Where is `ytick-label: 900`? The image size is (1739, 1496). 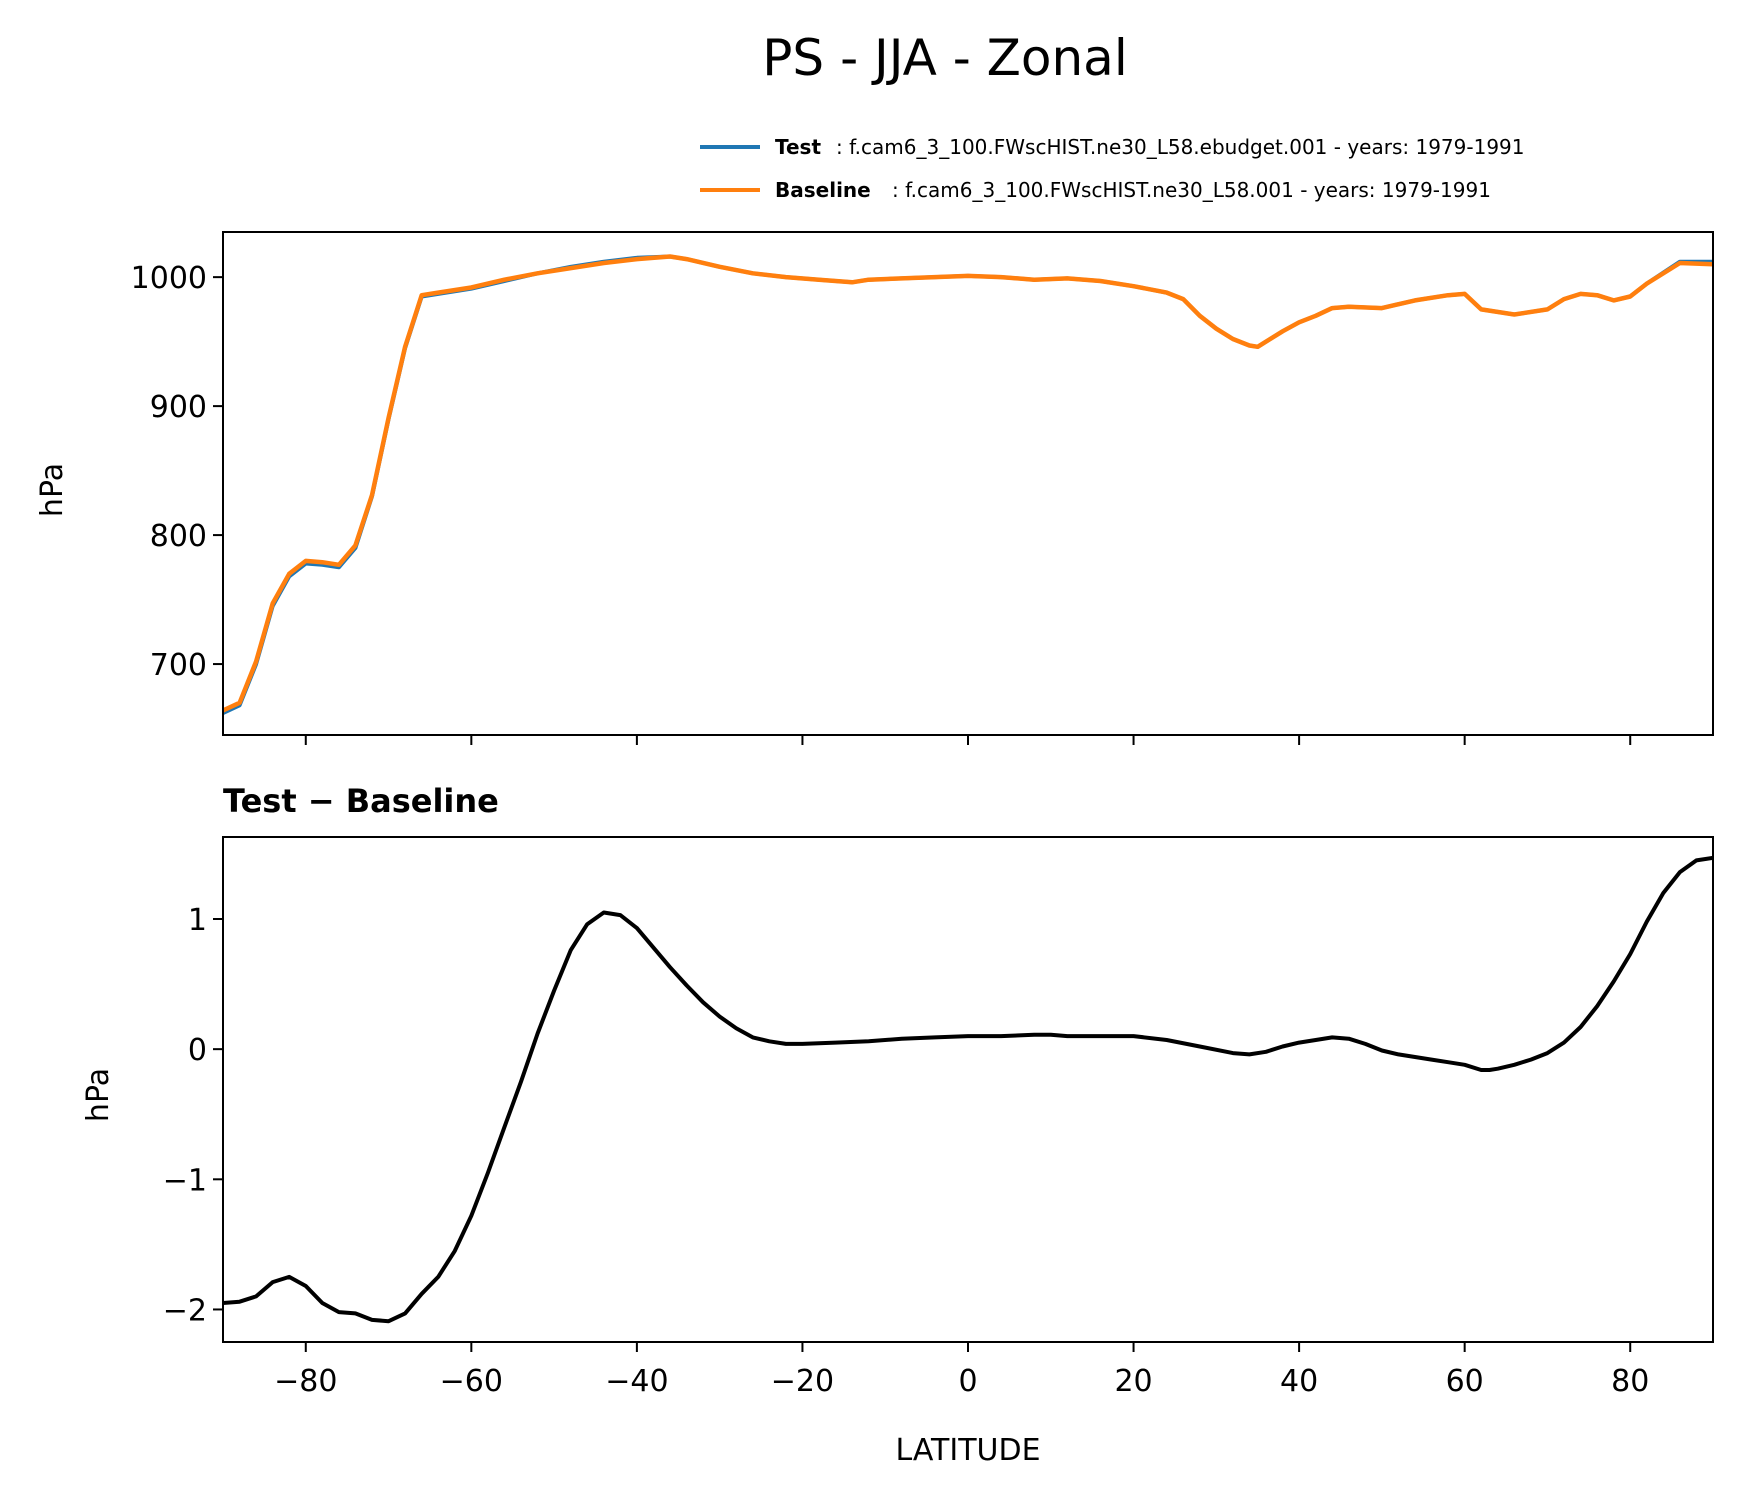
ytick-label: 900 is located at coordinates (178, 407).